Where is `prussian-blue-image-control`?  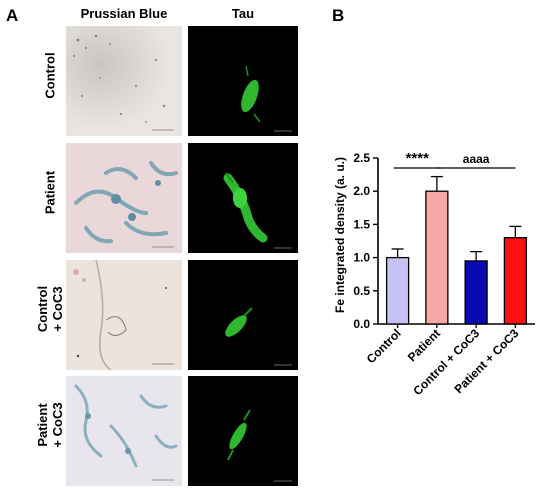
prussian-blue-image-control is located at coordinates (124, 81).